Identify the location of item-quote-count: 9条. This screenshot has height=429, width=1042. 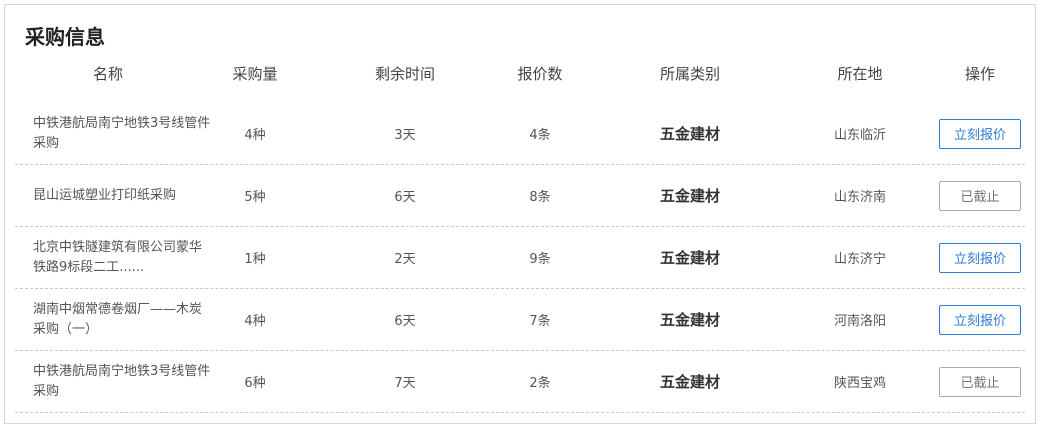
(540, 259).